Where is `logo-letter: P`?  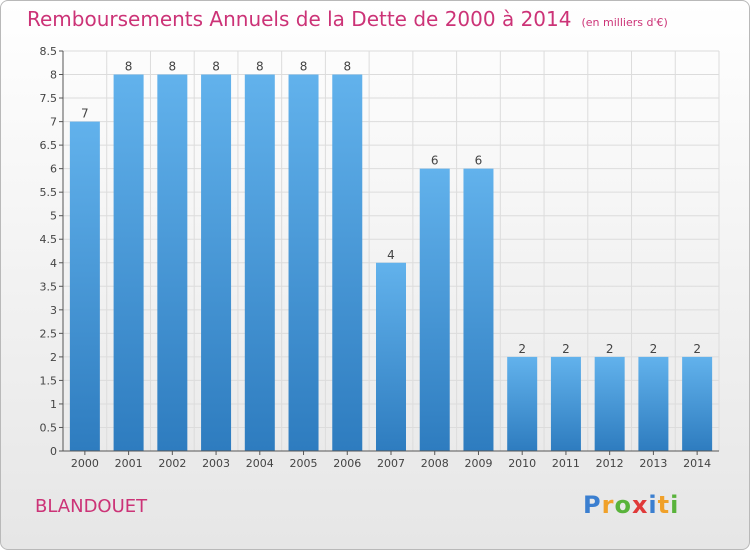 logo-letter: P is located at coordinates (592, 505).